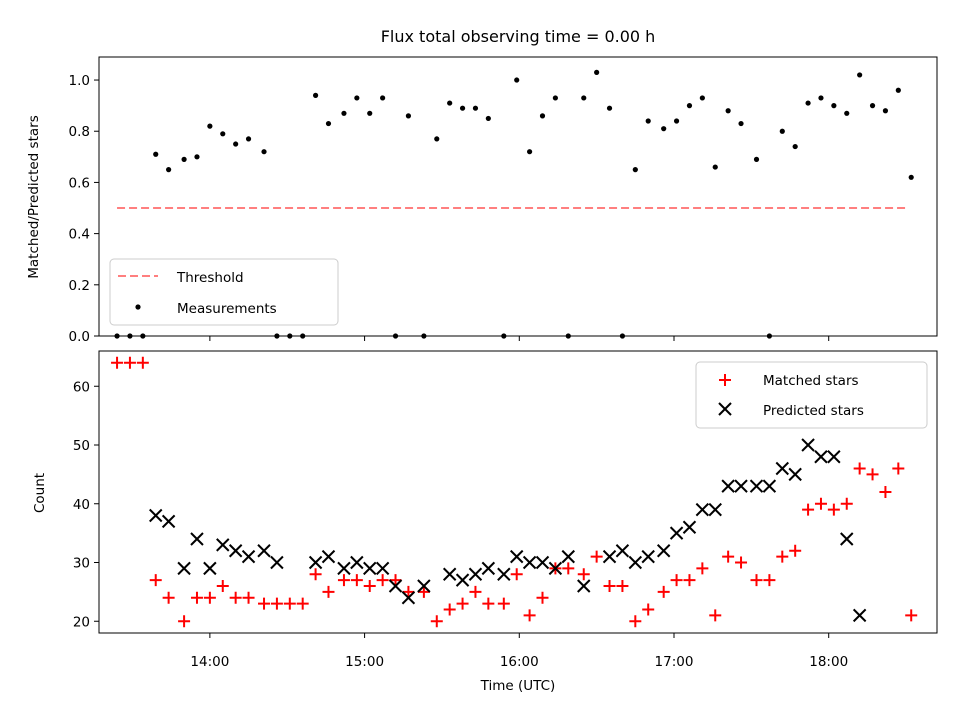  Describe the element at coordinates (79, 337) in the screenshot. I see `top-y-tick-label: 0.0` at that location.